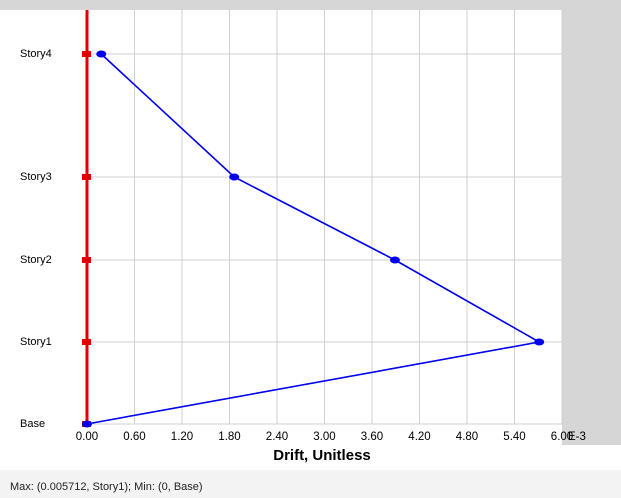 This screenshot has height=498, width=621. I want to click on y-tick-label: Story3, so click(36, 177).